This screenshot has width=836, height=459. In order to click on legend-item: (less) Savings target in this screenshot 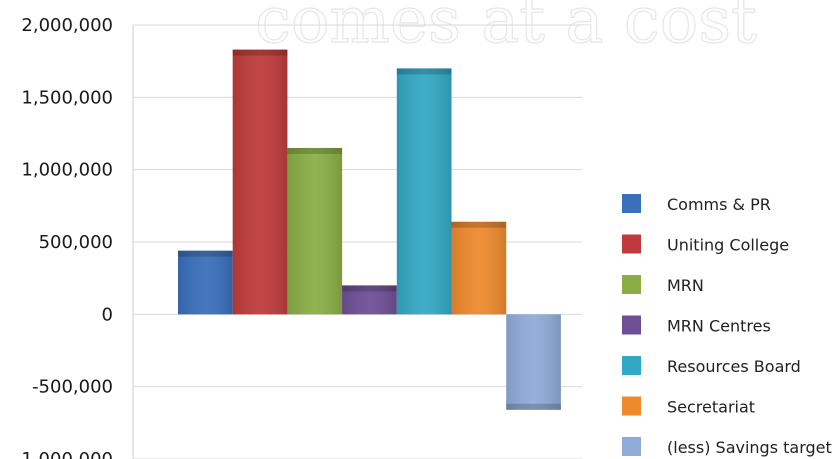, I will do `click(727, 447)`.